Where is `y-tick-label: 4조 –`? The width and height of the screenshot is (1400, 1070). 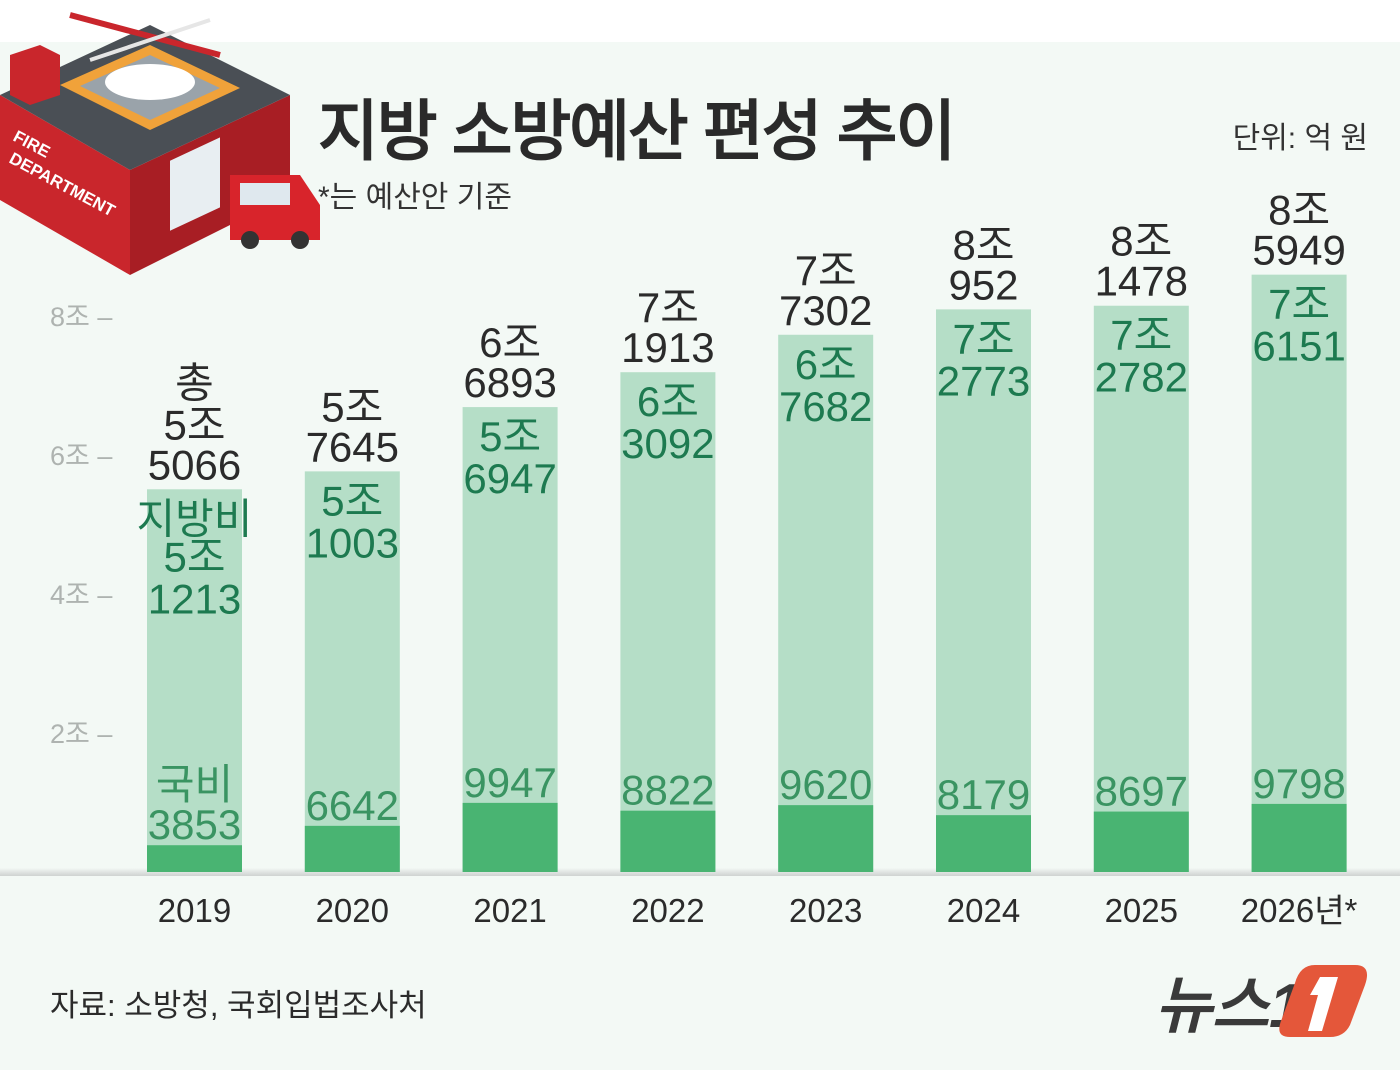 y-tick-label: 4조 – is located at coordinates (81, 595).